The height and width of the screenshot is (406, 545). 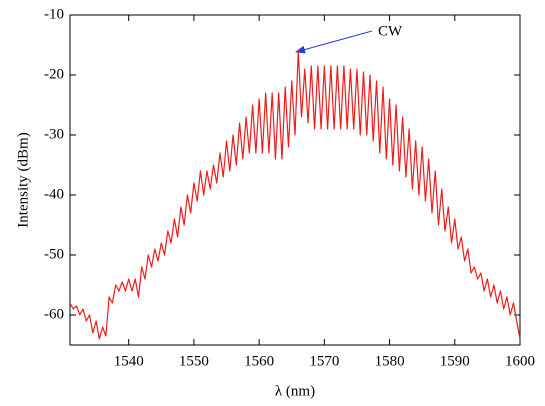 I want to click on y-tick-label: -30, so click(x=54, y=134).